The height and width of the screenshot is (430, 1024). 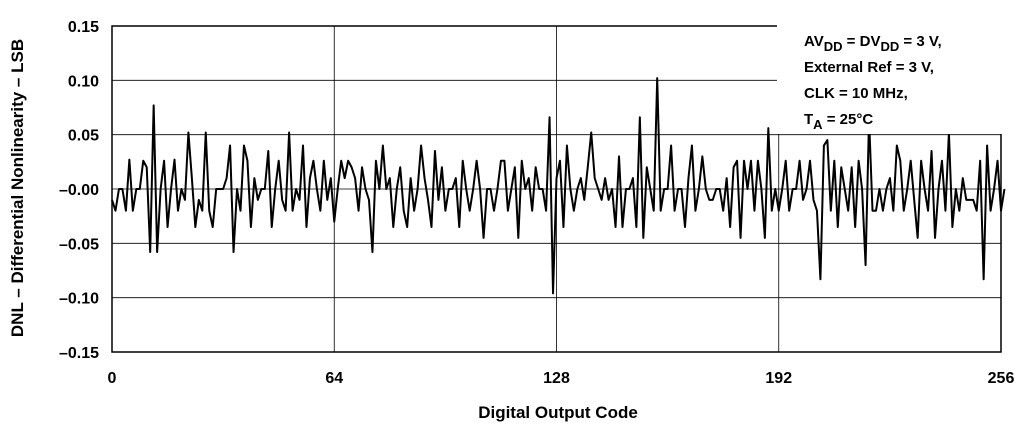 What do you see at coordinates (17, 188) in the screenshot?
I see `y-axis-title: DNL – Differential Nonlinearity – LSB` at bounding box center [17, 188].